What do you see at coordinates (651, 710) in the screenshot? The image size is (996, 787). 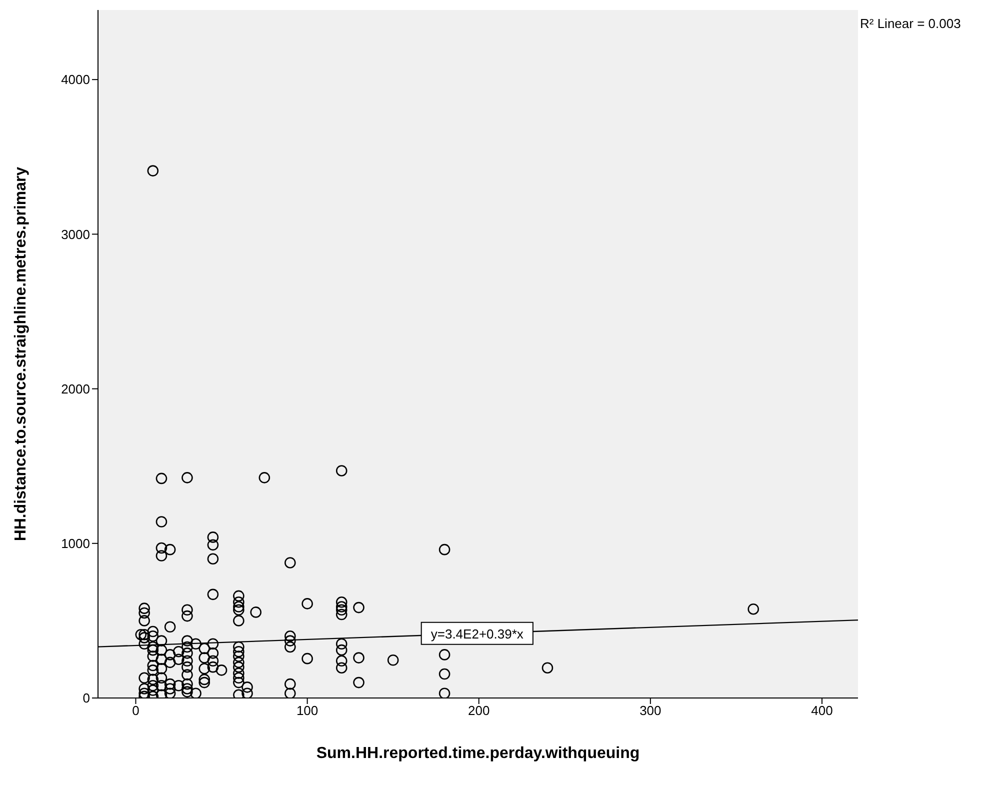 I see `x-tick-label: 300` at bounding box center [651, 710].